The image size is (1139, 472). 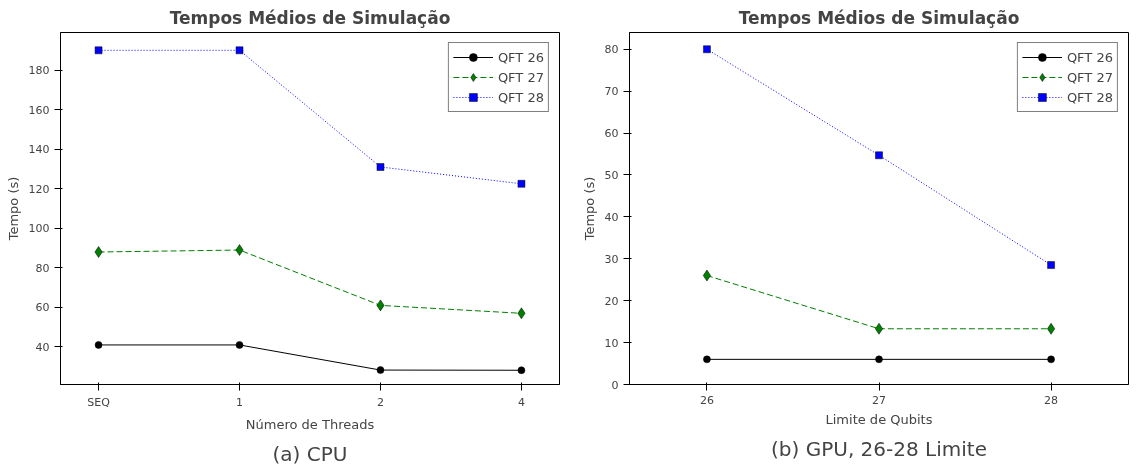 I want to click on x-axis-title: Número de Threads, so click(x=310, y=424).